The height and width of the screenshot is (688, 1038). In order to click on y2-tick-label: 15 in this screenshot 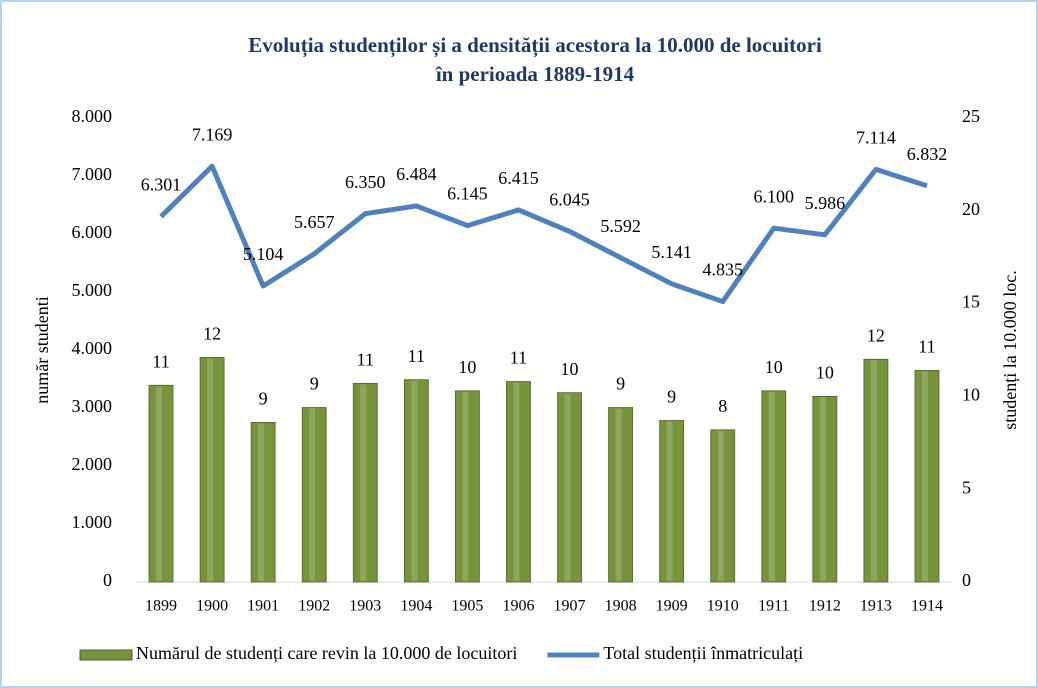, I will do `click(971, 302)`.